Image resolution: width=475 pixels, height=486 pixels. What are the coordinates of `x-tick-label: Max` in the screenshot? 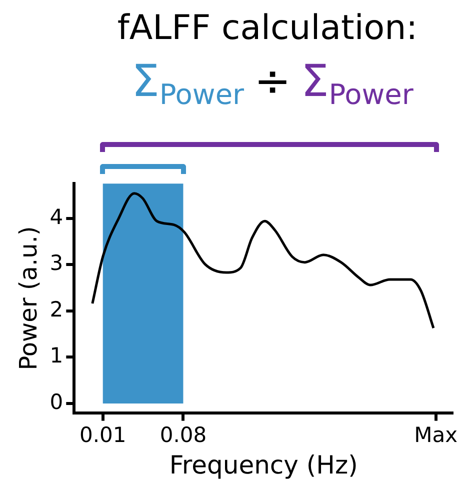 It's located at (436, 434).